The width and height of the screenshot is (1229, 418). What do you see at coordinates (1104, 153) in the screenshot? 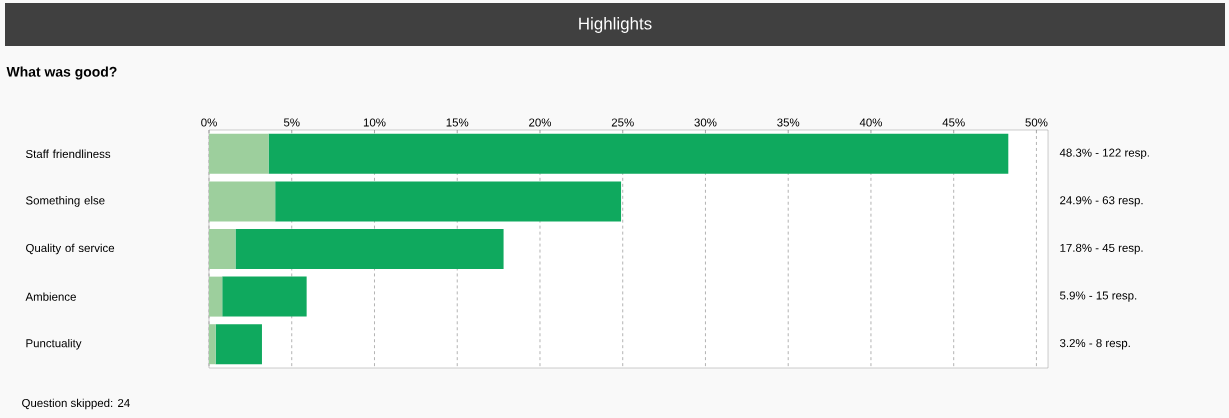
I see `text: 48.3% - 122 resp.` at bounding box center [1104, 153].